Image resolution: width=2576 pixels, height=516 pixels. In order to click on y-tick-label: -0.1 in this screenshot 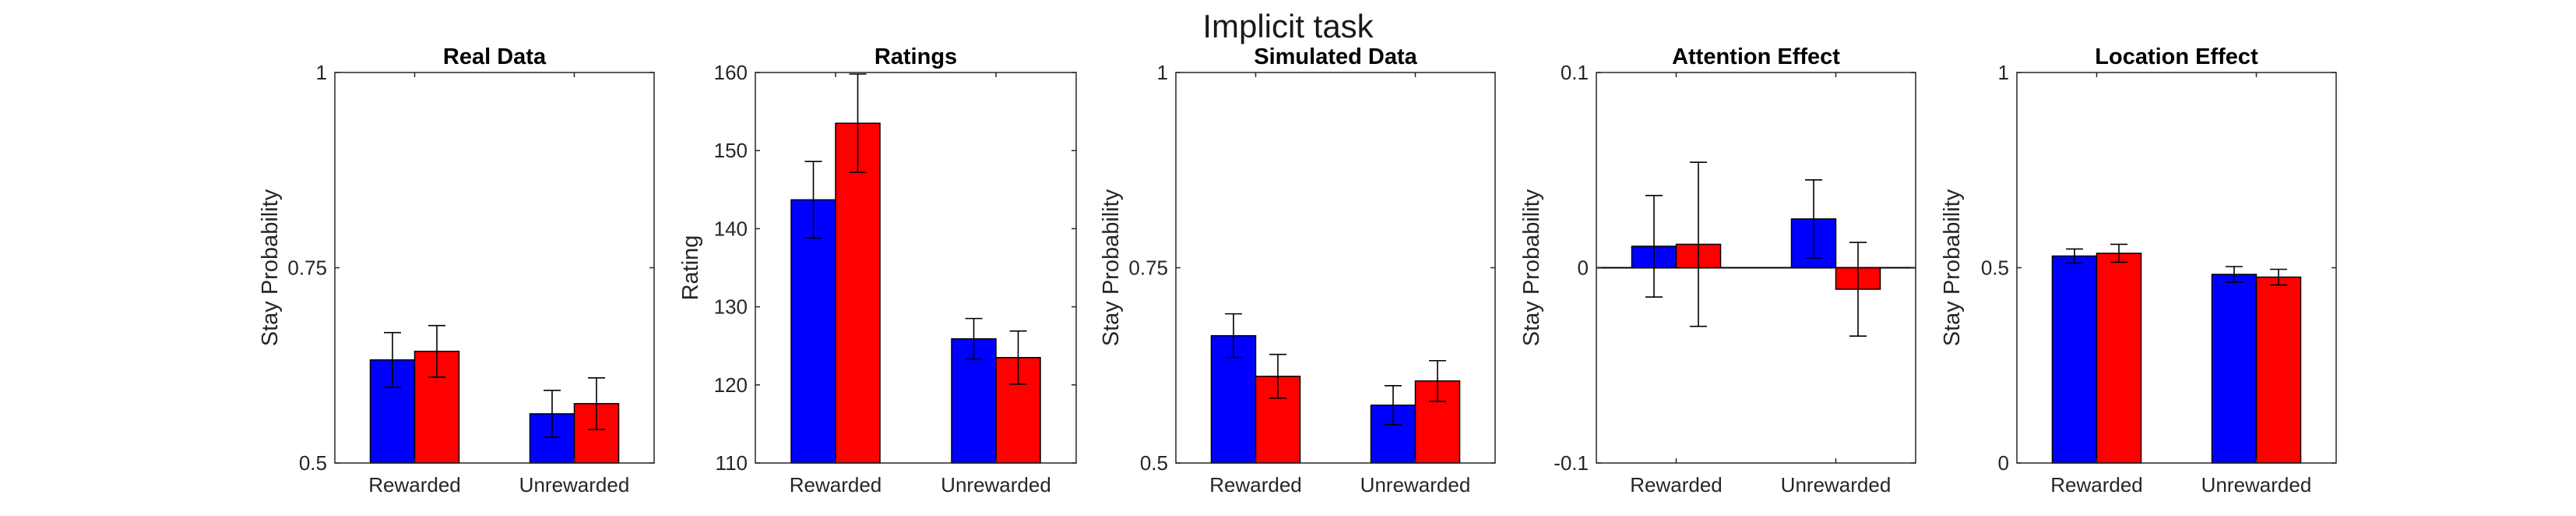, I will do `click(1571, 463)`.